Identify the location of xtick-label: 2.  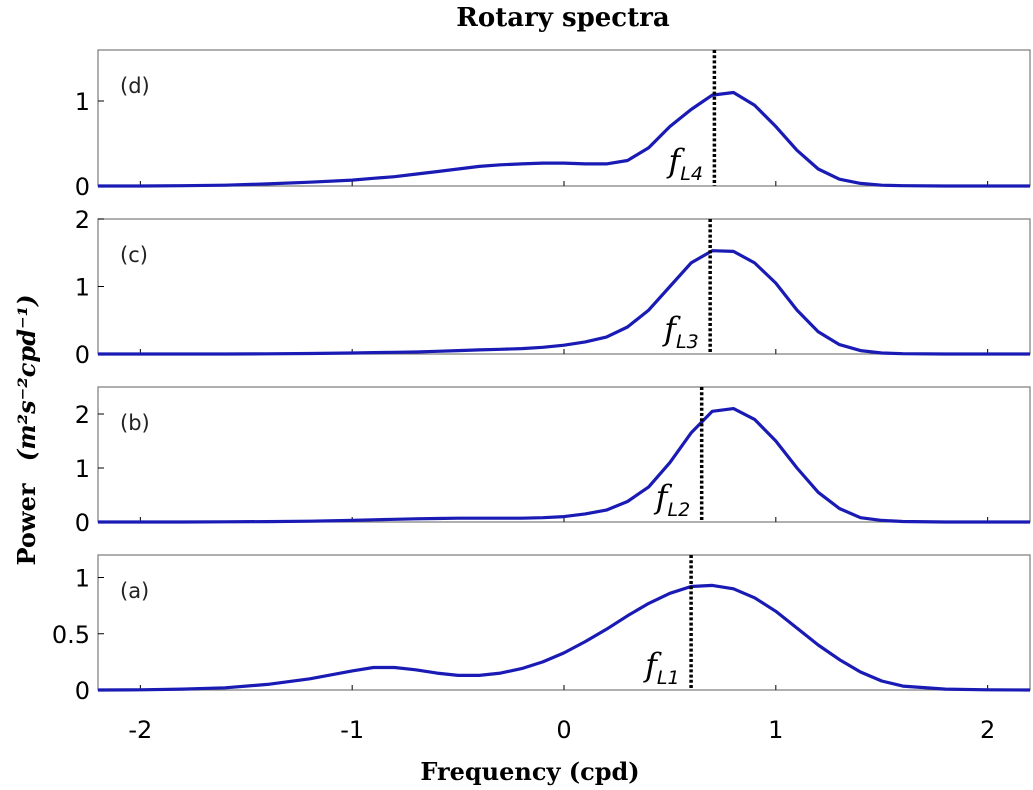
(987, 730).